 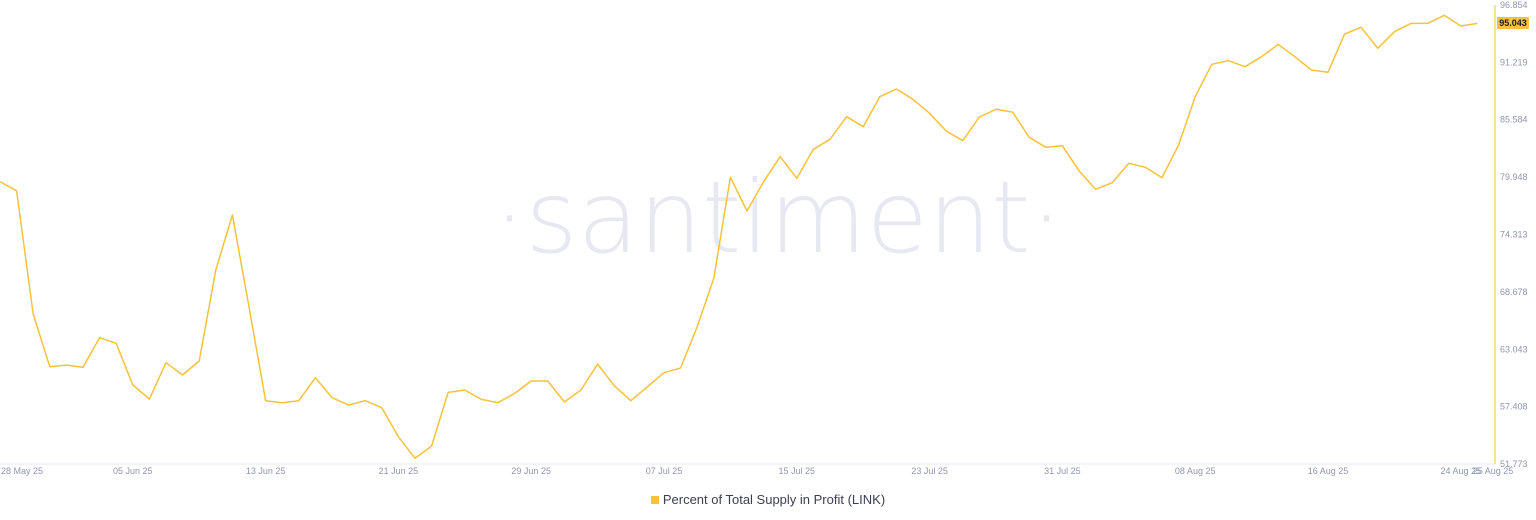 I want to click on legend-swatch, so click(x=654, y=500).